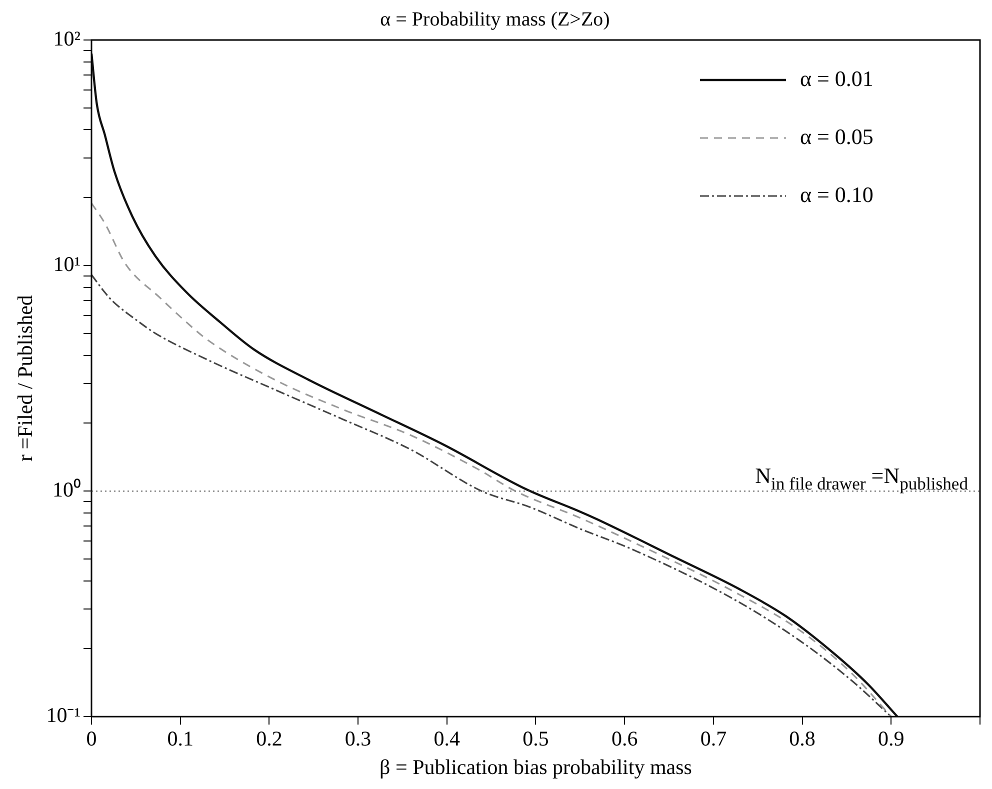  What do you see at coordinates (91, 738) in the screenshot?
I see `x-tick-label: 0` at bounding box center [91, 738].